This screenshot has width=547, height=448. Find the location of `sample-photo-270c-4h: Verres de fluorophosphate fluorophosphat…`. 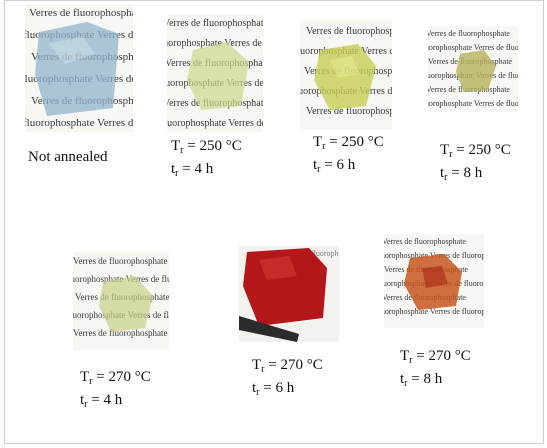

sample-photo-270c-4h: Verres de fluorophosphate fluorophosphat… is located at coordinates (121, 301).